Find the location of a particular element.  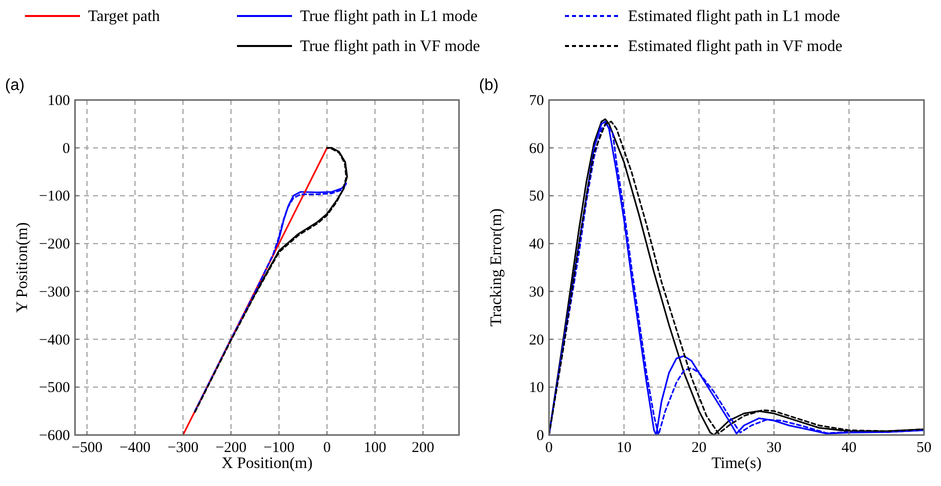

y-tick-label: −400 is located at coordinates (54, 340).